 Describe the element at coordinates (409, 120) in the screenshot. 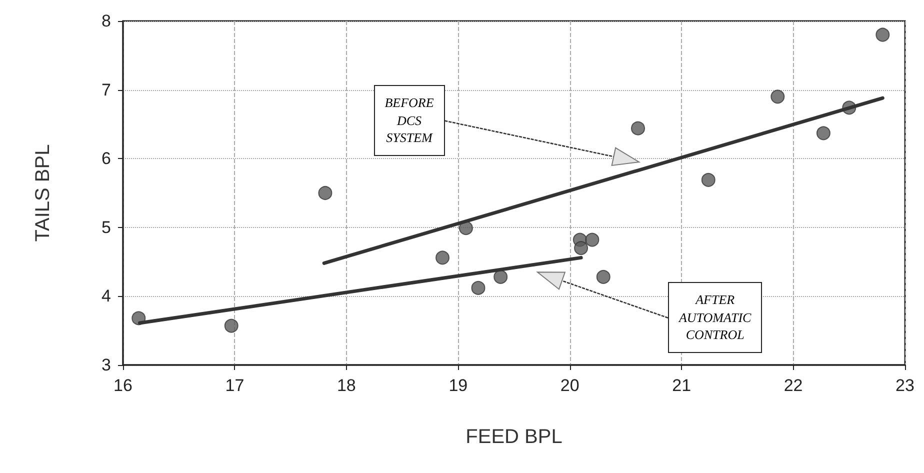

I see `annotation: BEFORE DCS SYSTEM` at that location.